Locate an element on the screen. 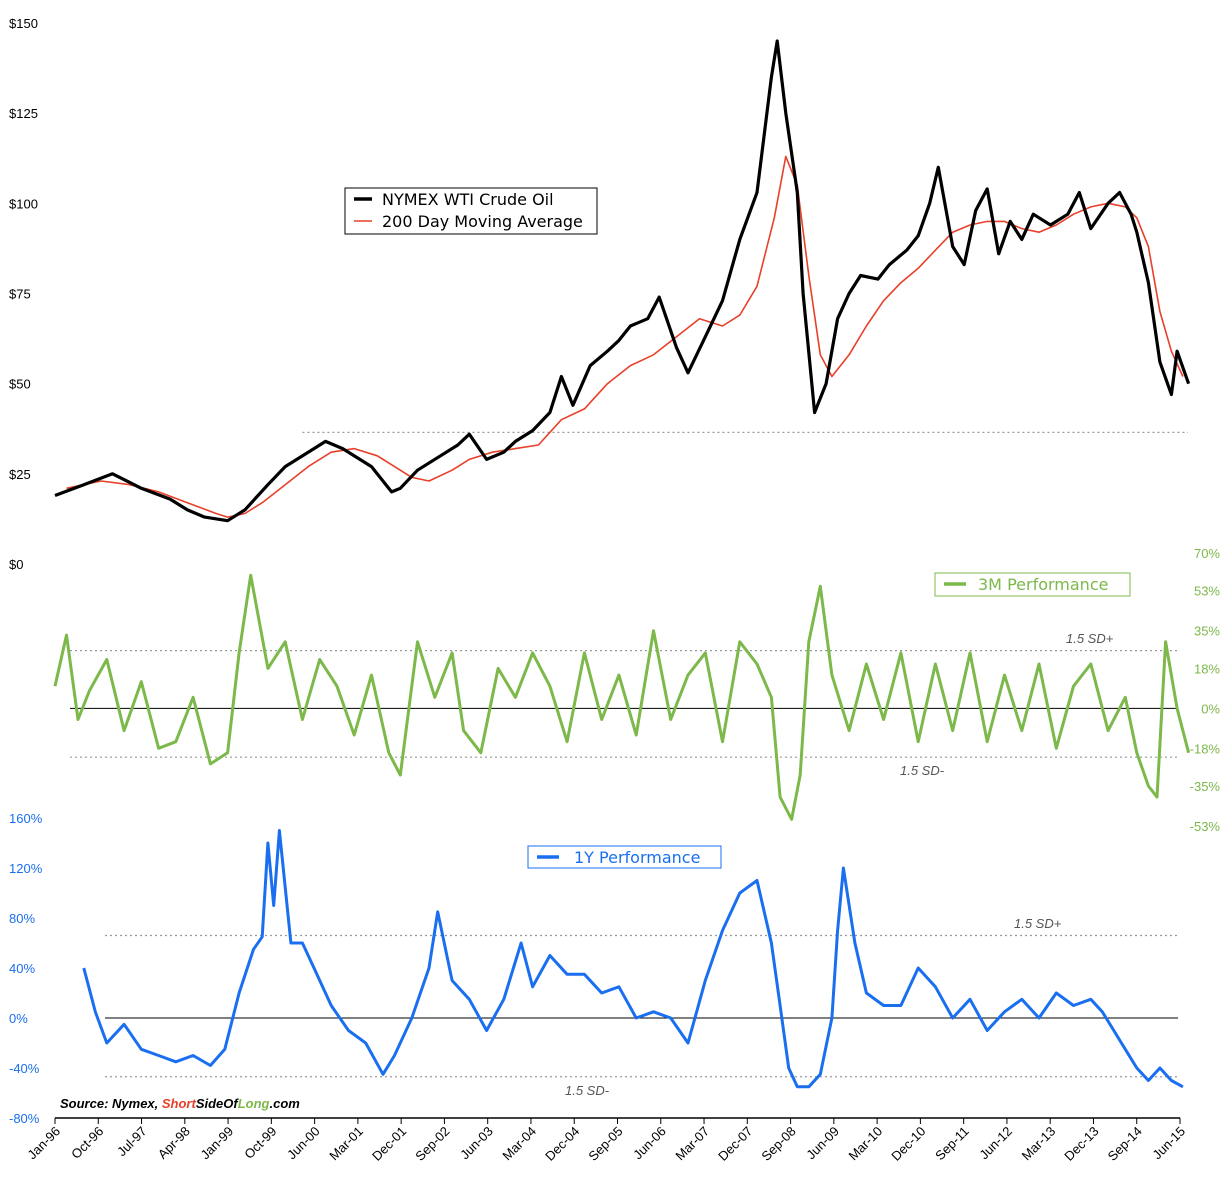 The image size is (1232, 1180). perf3m-y-tick-label: 35% is located at coordinates (1207, 631).